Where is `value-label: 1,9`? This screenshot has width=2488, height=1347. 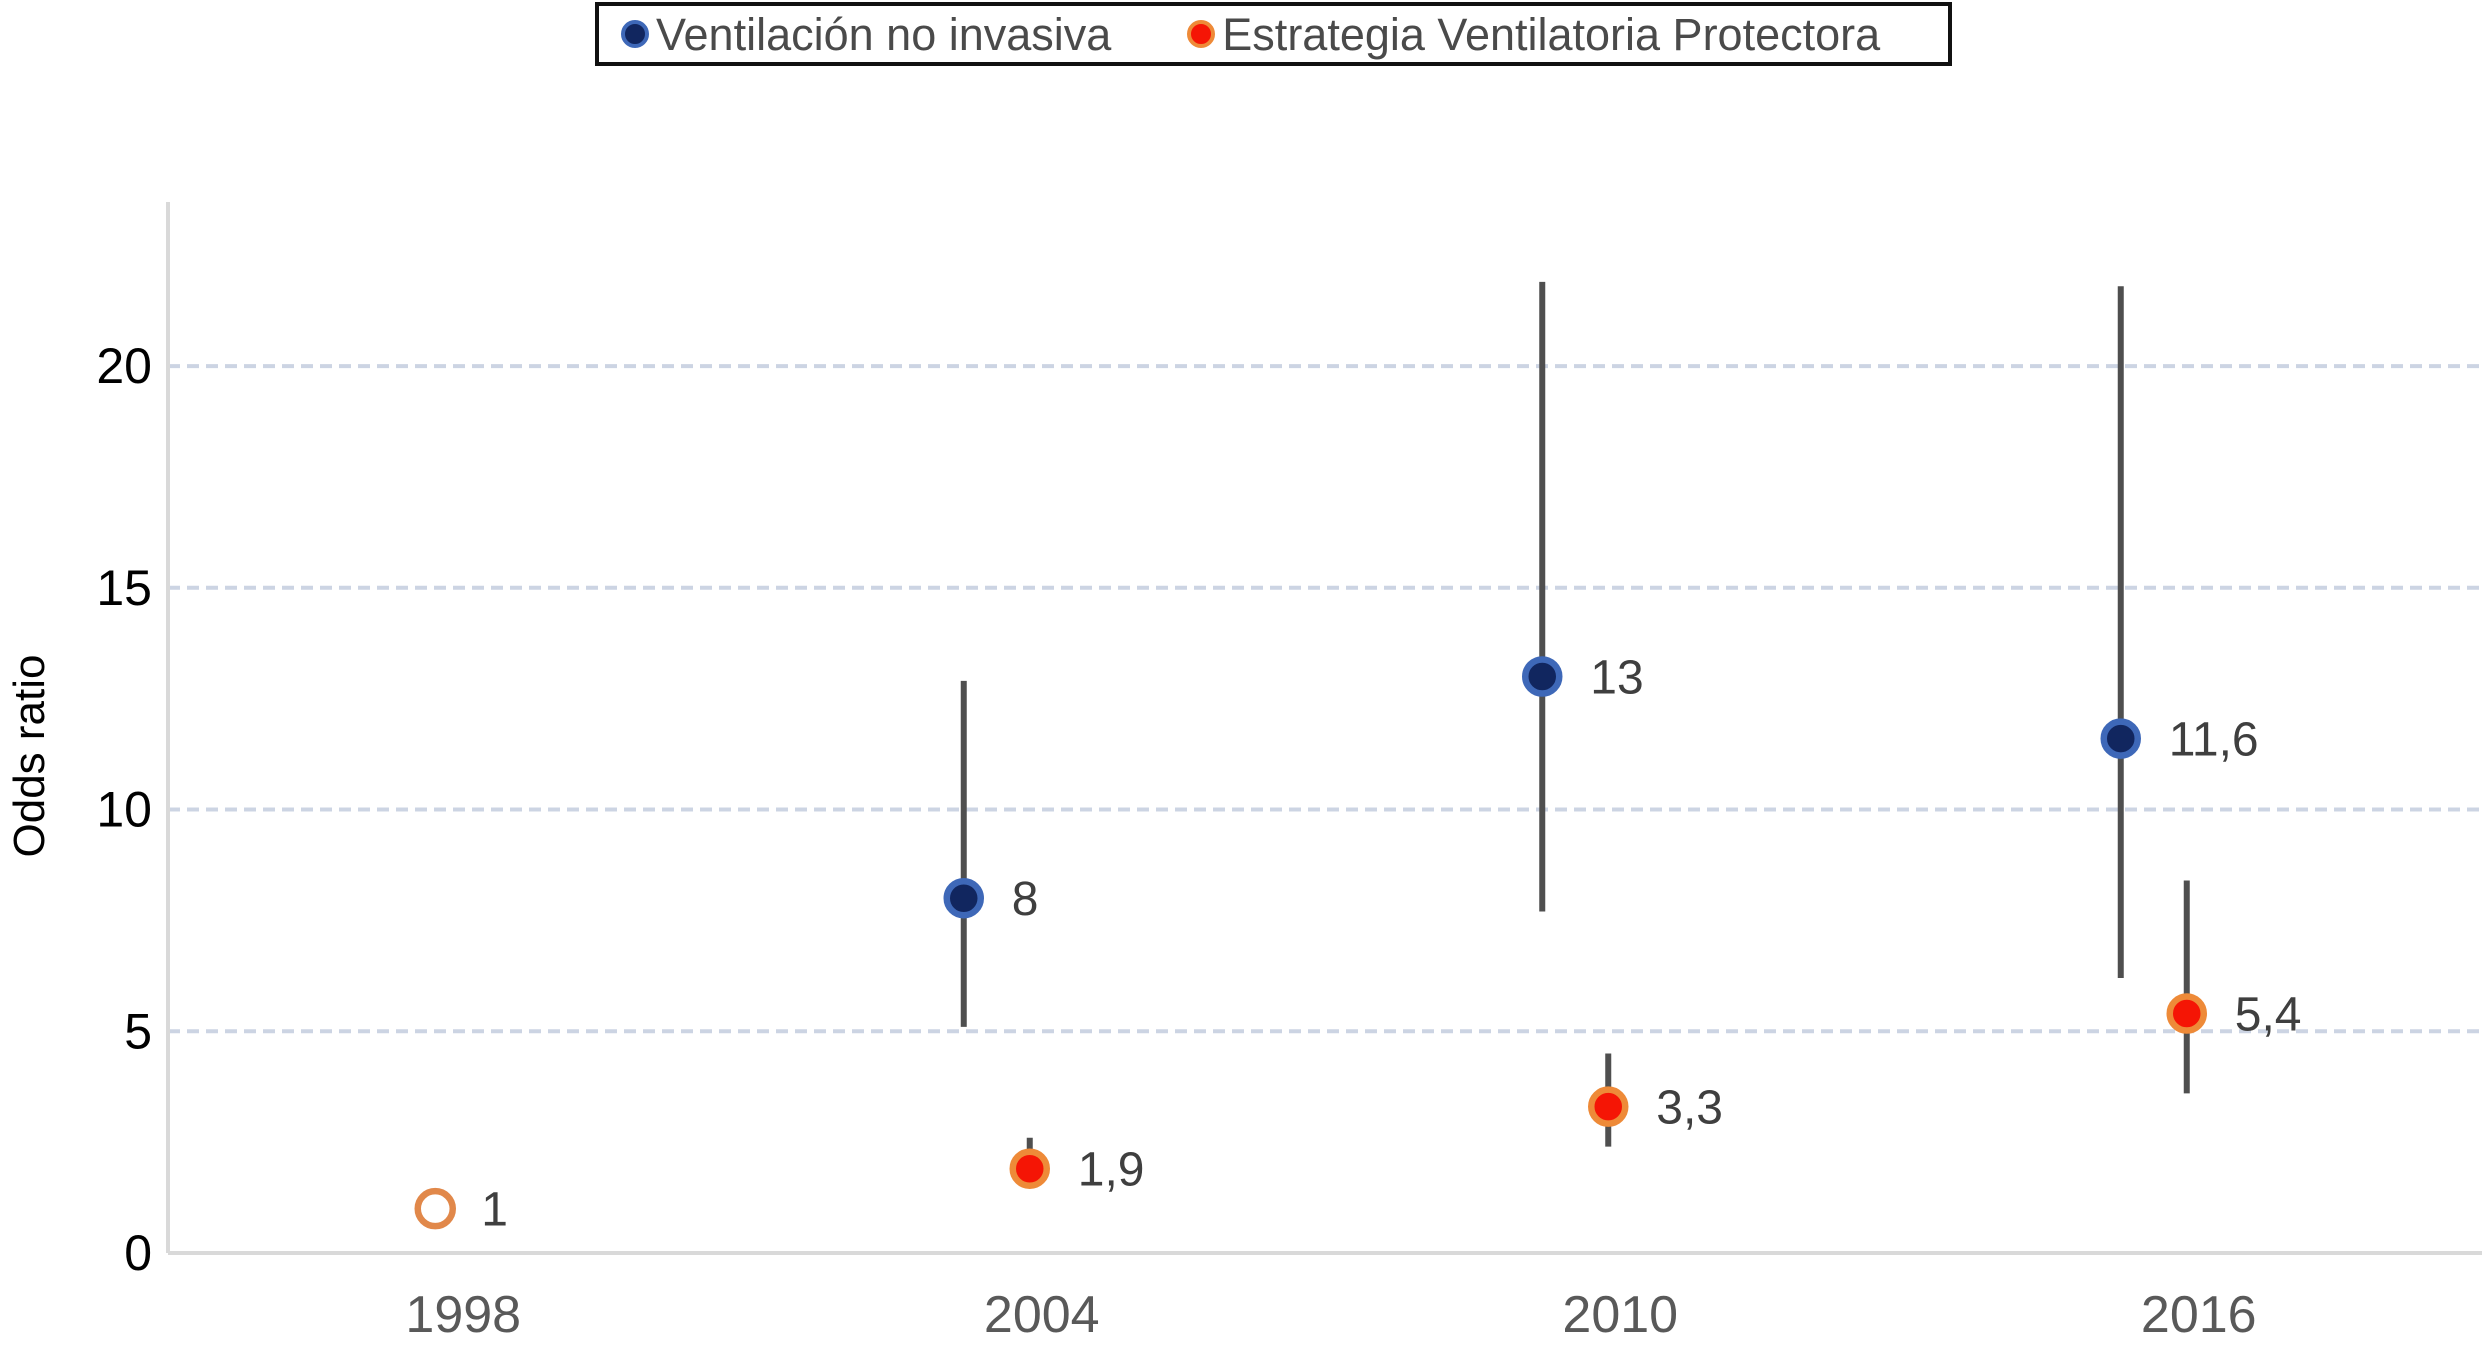 value-label: 1,9 is located at coordinates (1111, 1170).